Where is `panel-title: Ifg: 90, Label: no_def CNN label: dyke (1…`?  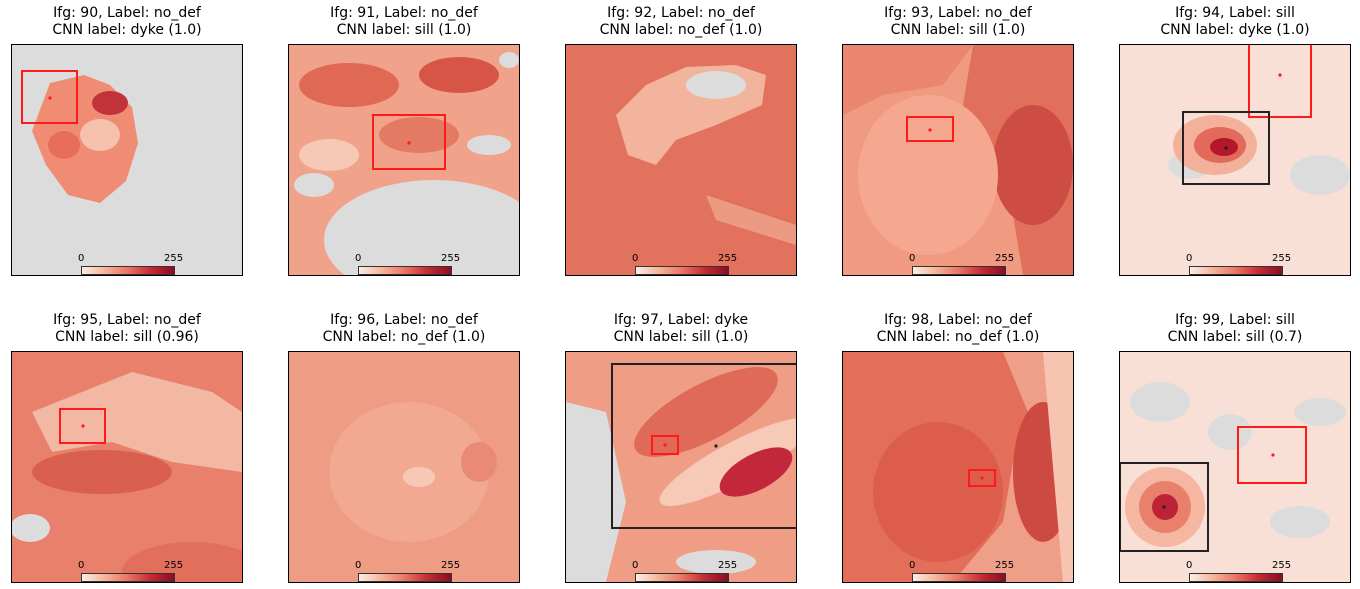 panel-title: Ifg: 90, Label: no_def CNN label: dyke (1… is located at coordinates (131, 22).